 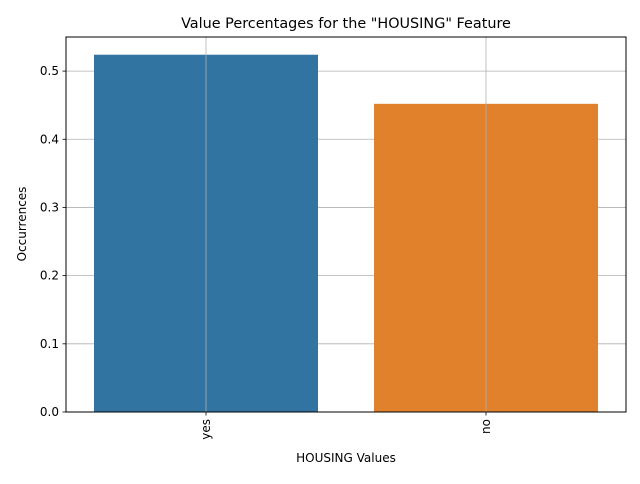 What do you see at coordinates (486, 426) in the screenshot?
I see `x-tick-label: no` at bounding box center [486, 426].